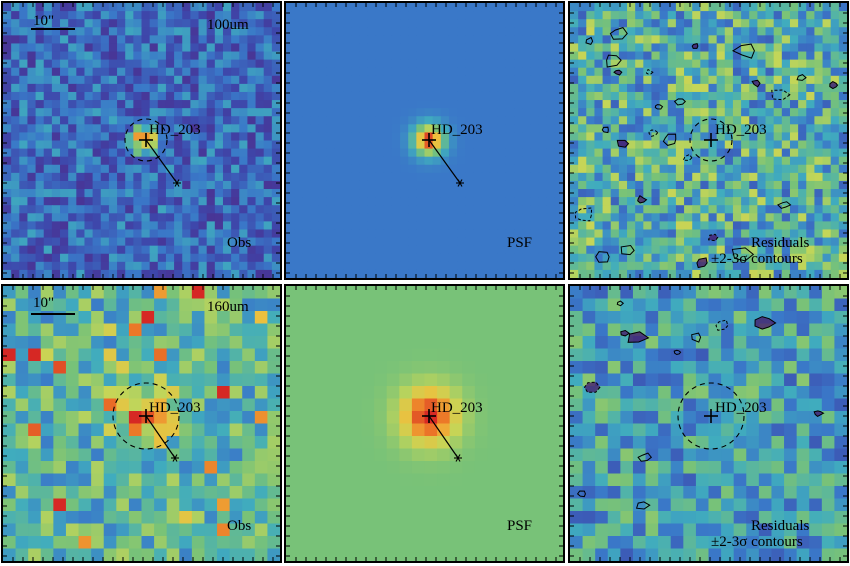  Describe the element at coordinates (228, 307) in the screenshot. I see `band-label: 160um` at that location.